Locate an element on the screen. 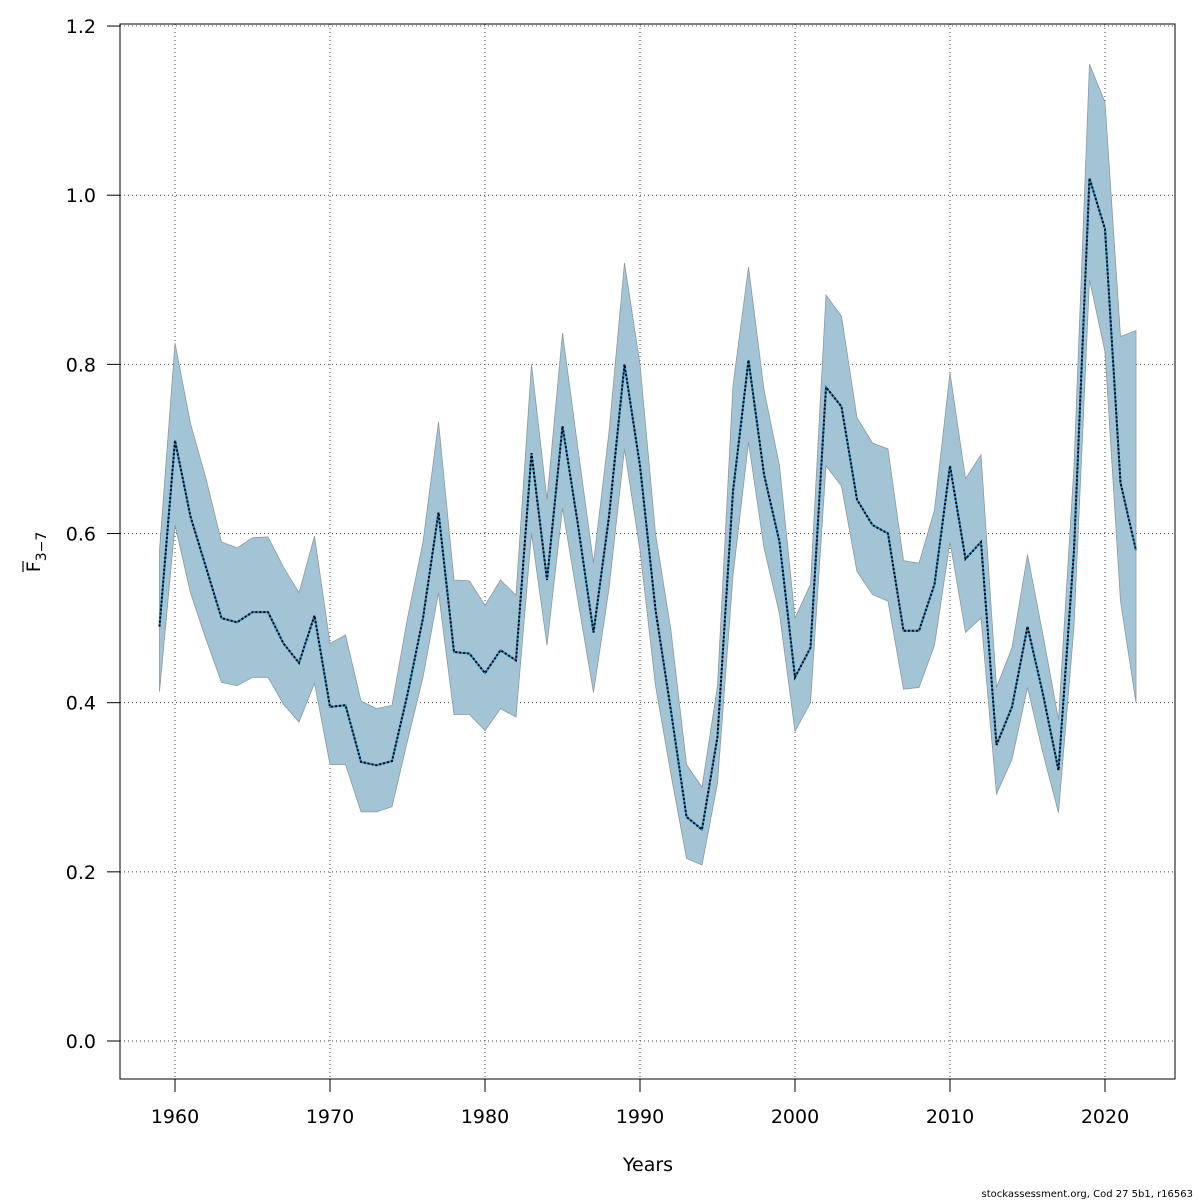  x-tick-label: 1990 is located at coordinates (640, 1117).